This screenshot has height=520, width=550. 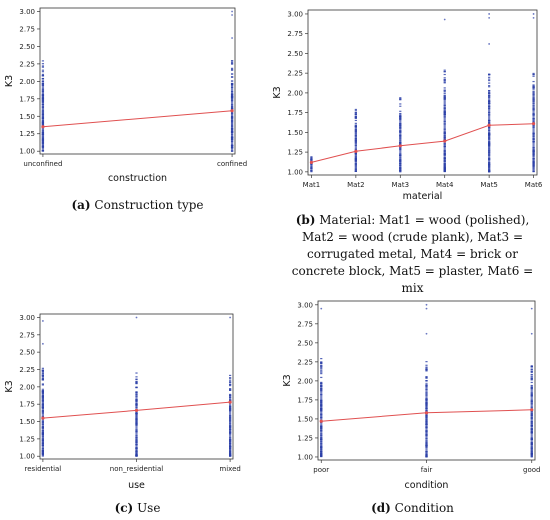 What do you see at coordinates (534, 185) in the screenshot?
I see `x-tick-label: Mat6` at bounding box center [534, 185].